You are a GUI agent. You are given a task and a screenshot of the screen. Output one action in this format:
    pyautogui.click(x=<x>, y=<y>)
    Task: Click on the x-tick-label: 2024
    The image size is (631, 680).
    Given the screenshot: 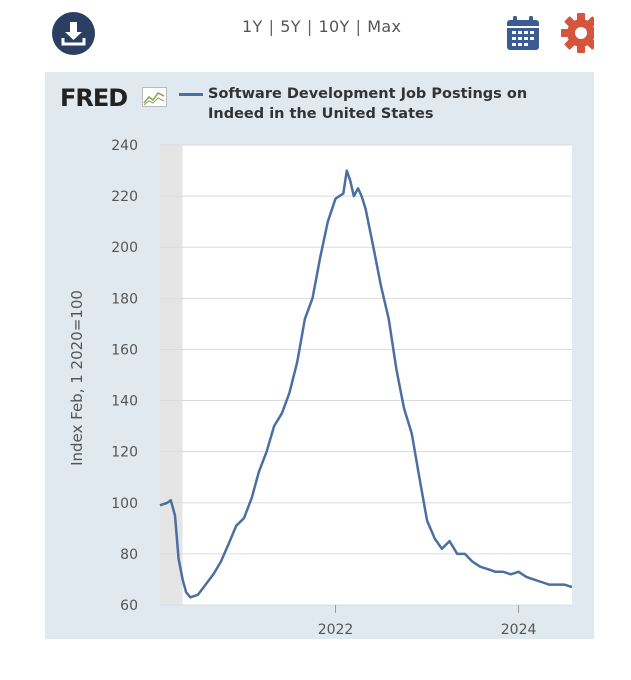 What is the action you would take?
    pyautogui.click(x=519, y=630)
    